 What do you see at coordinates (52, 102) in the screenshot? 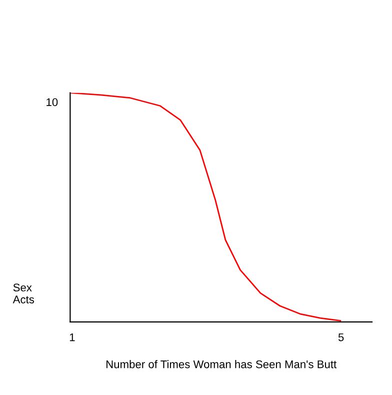
I see `text: 10` at bounding box center [52, 102].